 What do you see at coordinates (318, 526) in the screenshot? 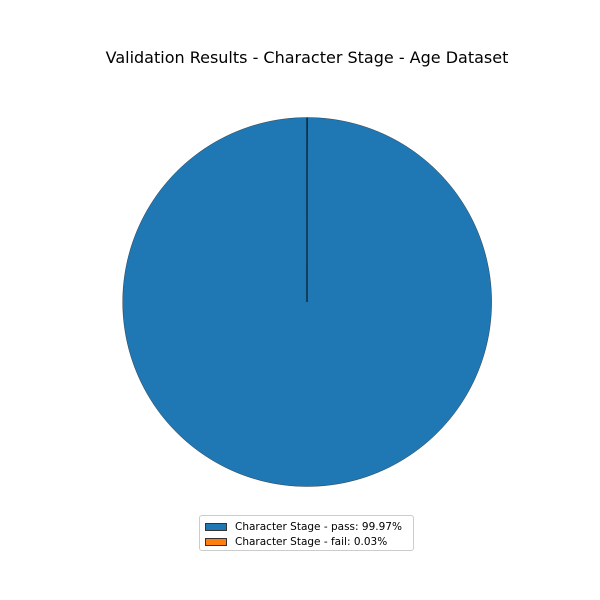
I see `legend-label-pass: Character Stage - pass: 99.97%` at bounding box center [318, 526].